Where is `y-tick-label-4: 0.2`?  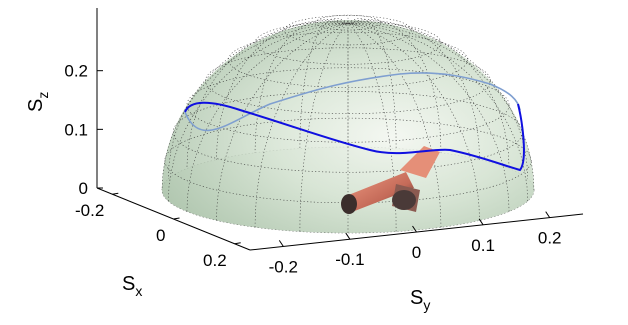
y-tick-label-4: 0.2 is located at coordinates (550, 238).